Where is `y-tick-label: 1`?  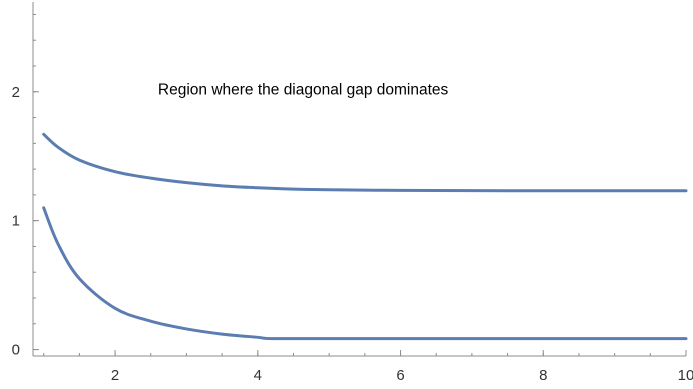 y-tick-label: 1 is located at coordinates (16, 221).